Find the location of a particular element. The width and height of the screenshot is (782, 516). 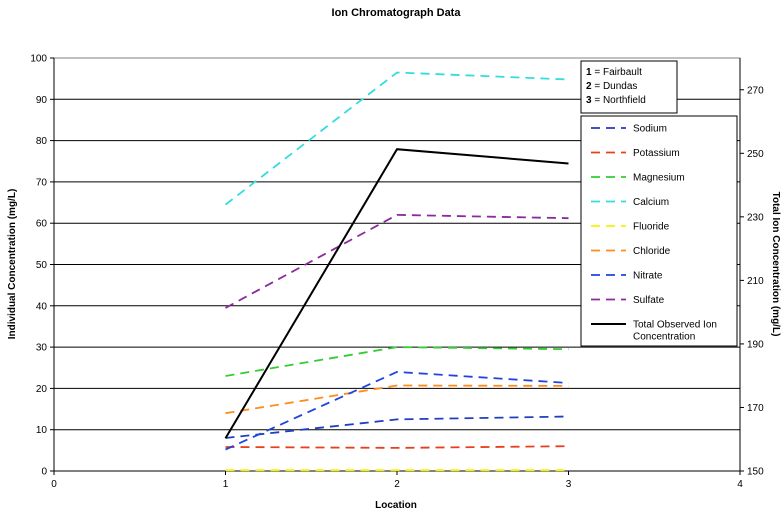

series-line-sulfate is located at coordinates (397, 261).